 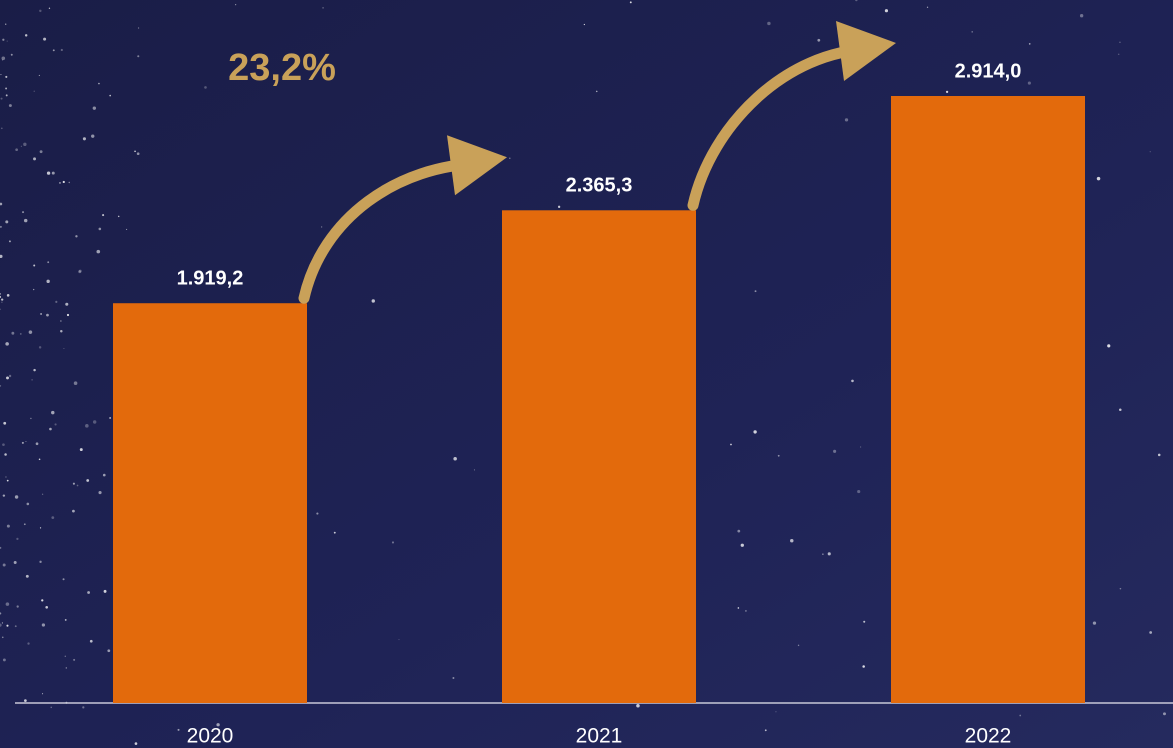 I want to click on x-tick-label: 2022, so click(x=988, y=736).